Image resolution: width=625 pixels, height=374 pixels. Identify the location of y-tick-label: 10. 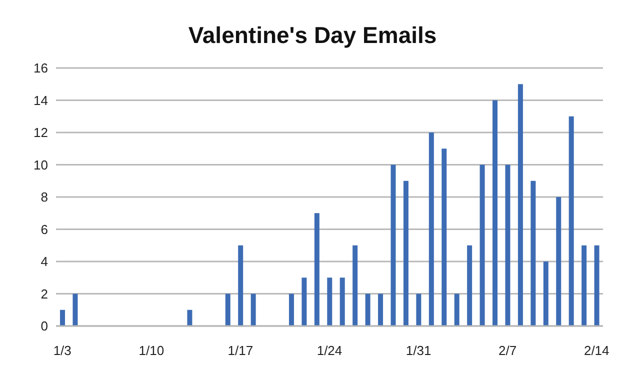
(41, 164).